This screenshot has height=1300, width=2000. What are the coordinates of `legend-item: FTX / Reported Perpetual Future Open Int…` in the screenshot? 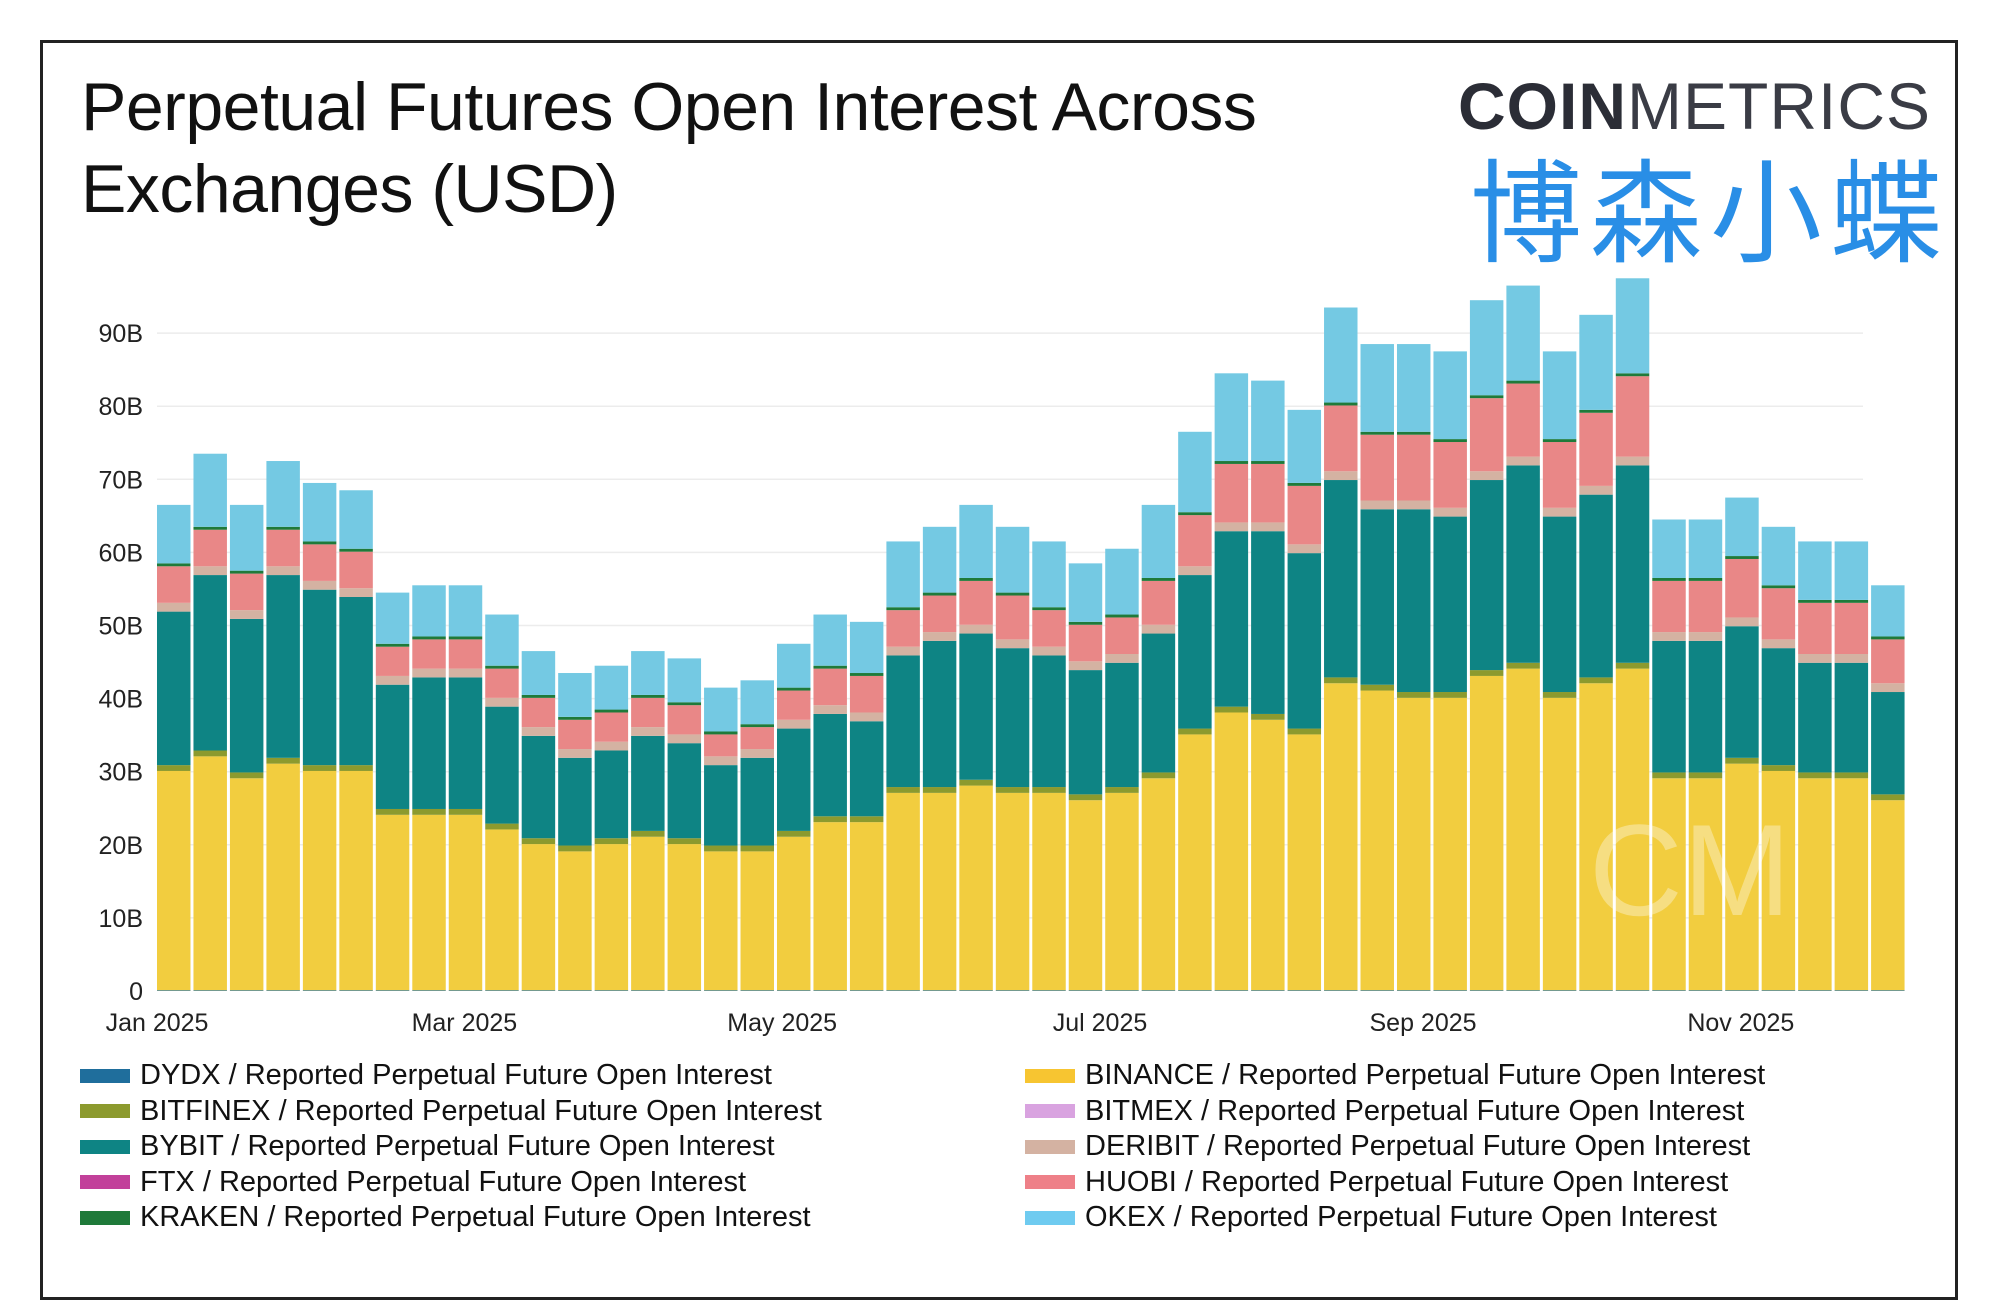 It's located at (451, 1183).